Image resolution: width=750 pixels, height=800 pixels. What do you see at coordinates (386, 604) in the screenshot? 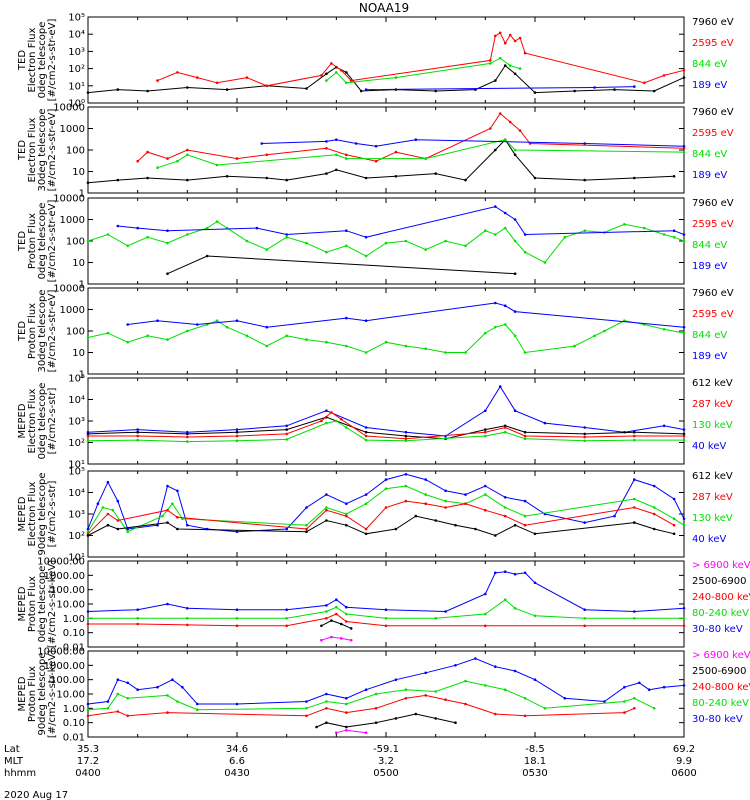
I see `panel-frame` at bounding box center [386, 604].